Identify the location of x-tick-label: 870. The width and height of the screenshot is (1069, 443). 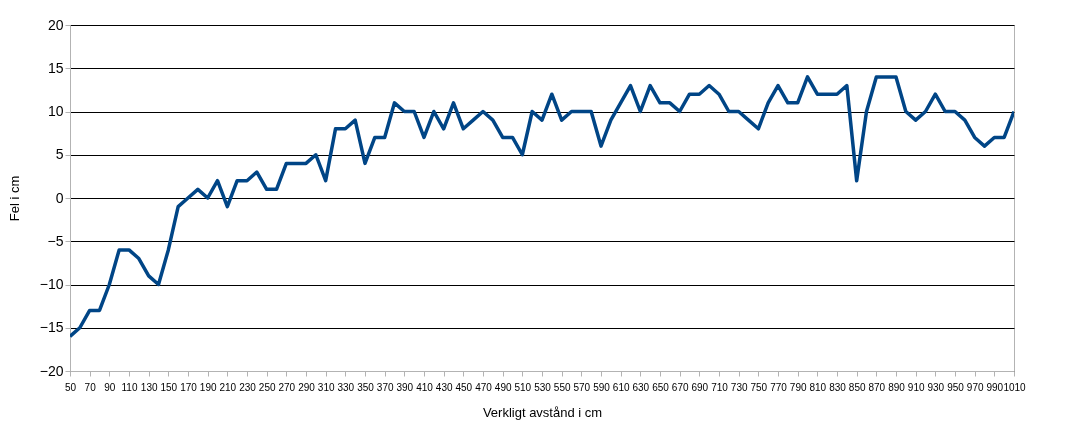
(877, 387).